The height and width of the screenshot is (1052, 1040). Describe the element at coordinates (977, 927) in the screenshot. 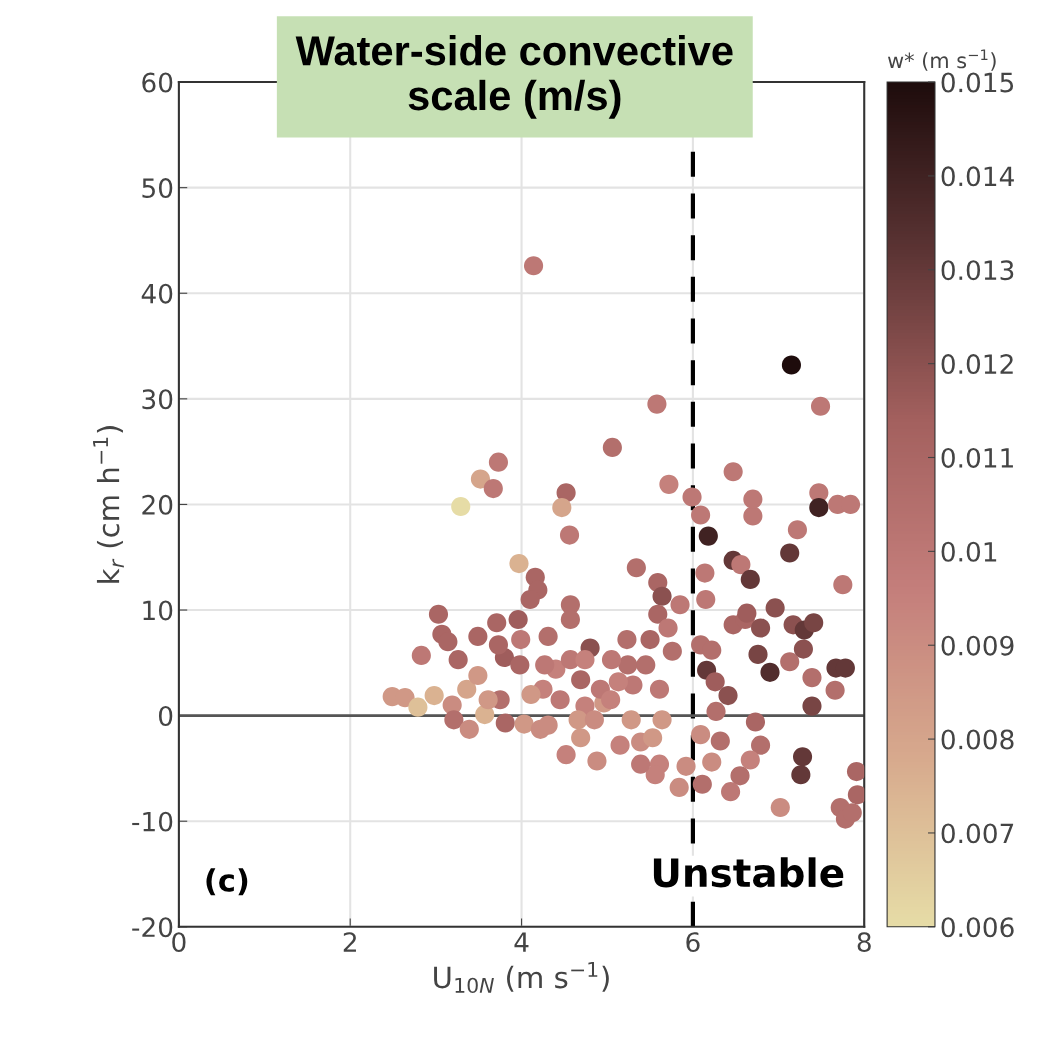

I see `color-bar-label: 0.006` at that location.